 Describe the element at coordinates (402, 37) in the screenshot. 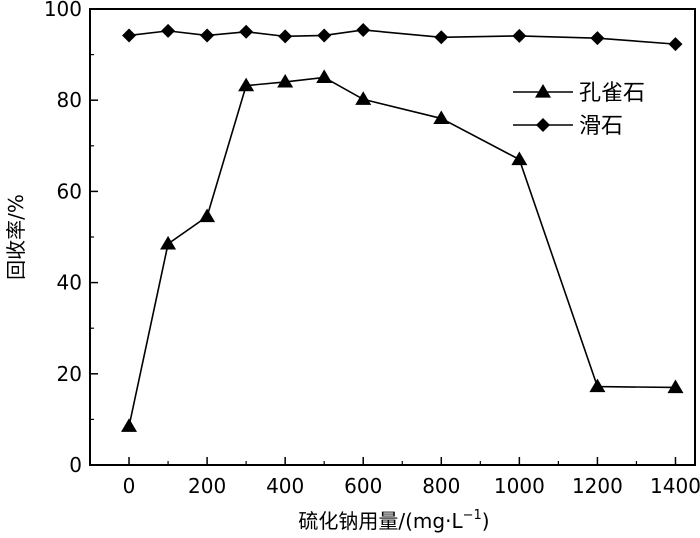

I see `series-talc` at that location.